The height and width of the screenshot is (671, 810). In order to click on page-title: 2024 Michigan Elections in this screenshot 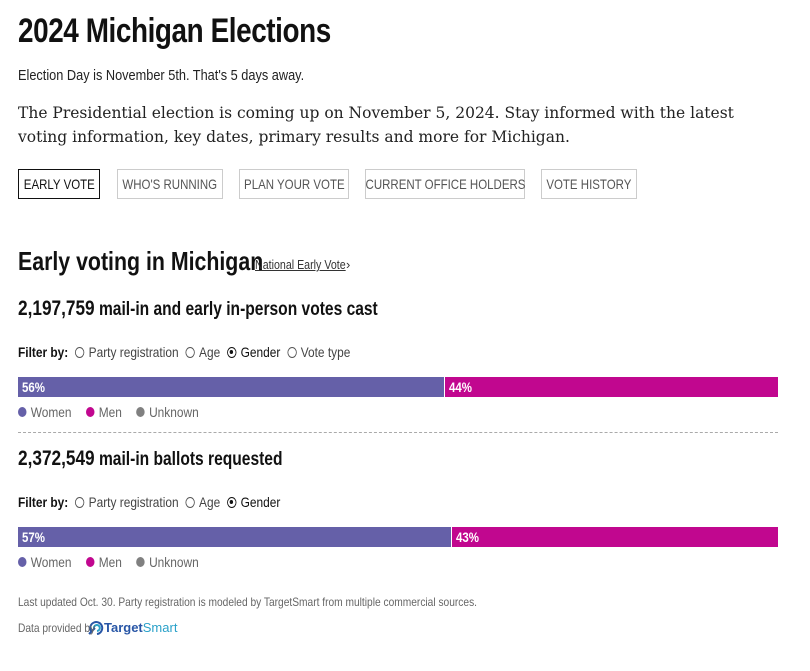, I will do `click(174, 31)`.